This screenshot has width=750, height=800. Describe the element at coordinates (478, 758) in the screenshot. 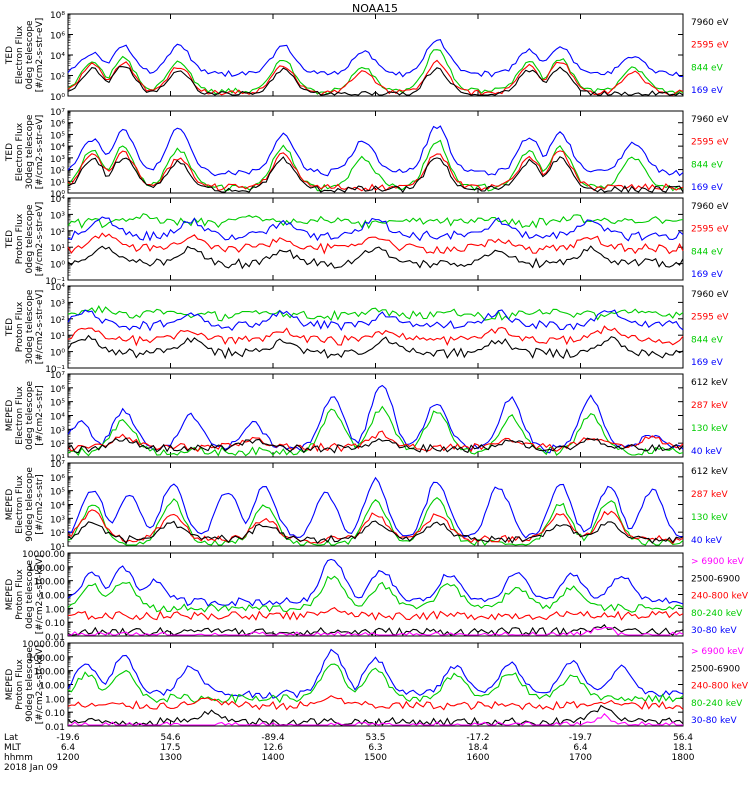

I see `x-tick-hhmm: 1600` at that location.